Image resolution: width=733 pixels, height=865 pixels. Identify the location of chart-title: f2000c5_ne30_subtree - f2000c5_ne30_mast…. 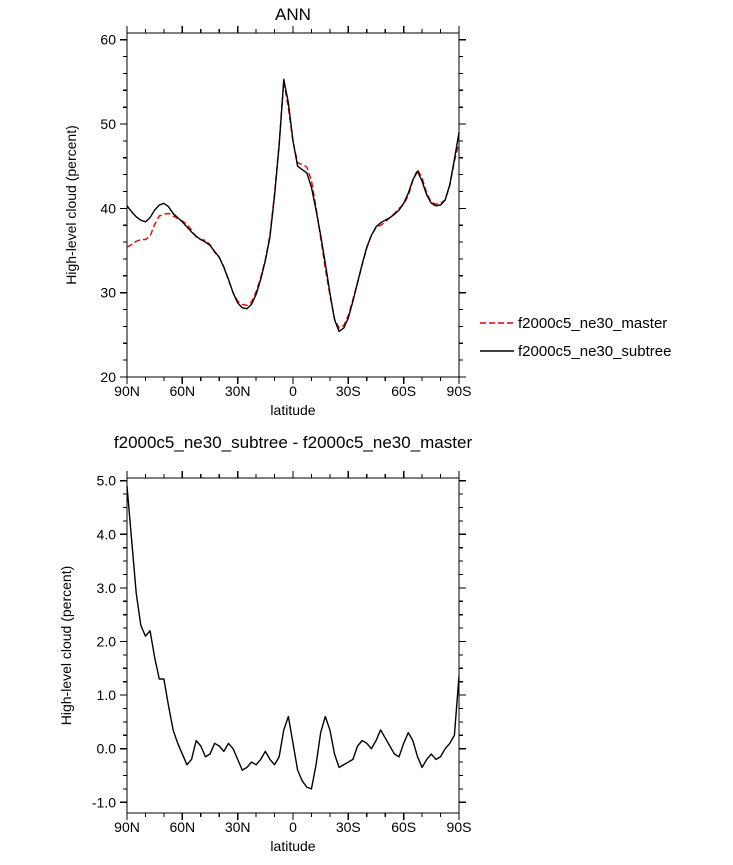
(293, 442).